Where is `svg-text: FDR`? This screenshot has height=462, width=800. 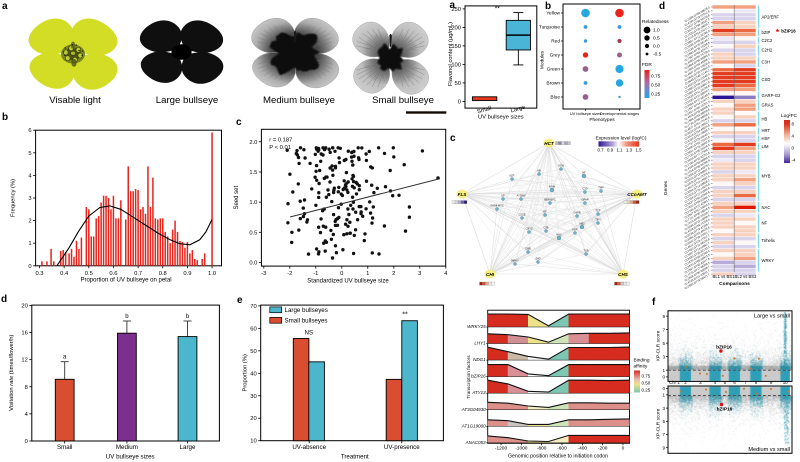 svg-text: FDR is located at coordinates (647, 65).